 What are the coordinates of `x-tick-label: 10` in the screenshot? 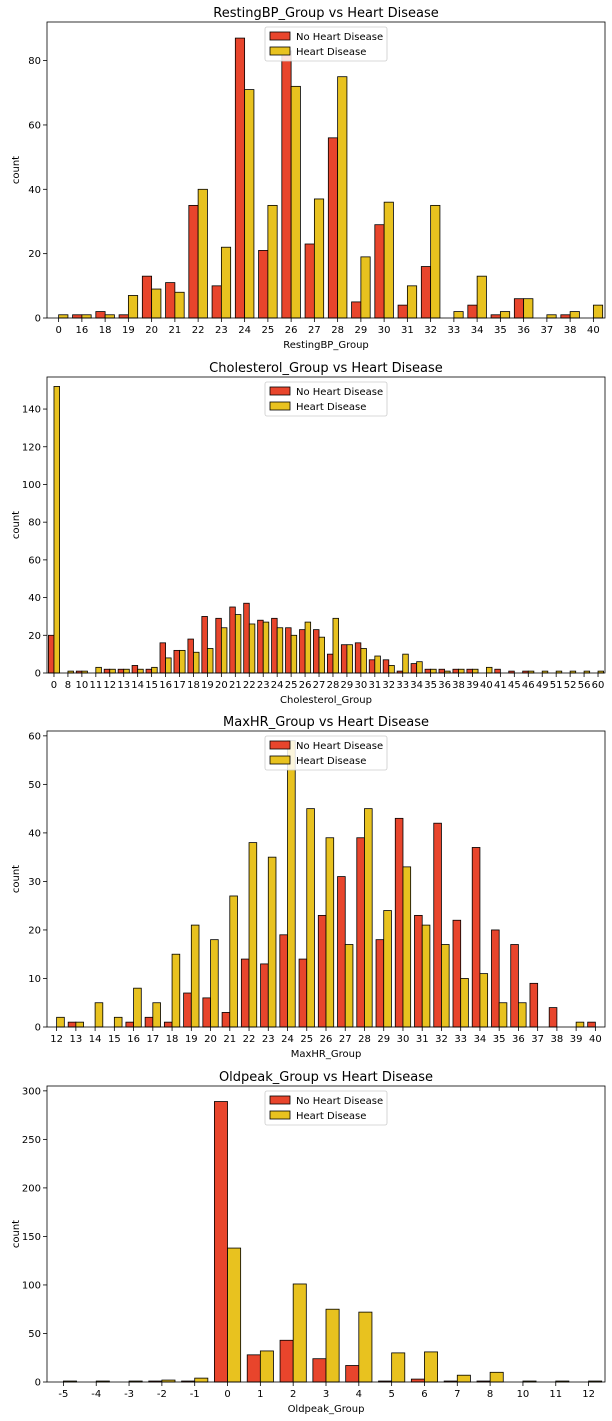 It's located at (523, 1394).